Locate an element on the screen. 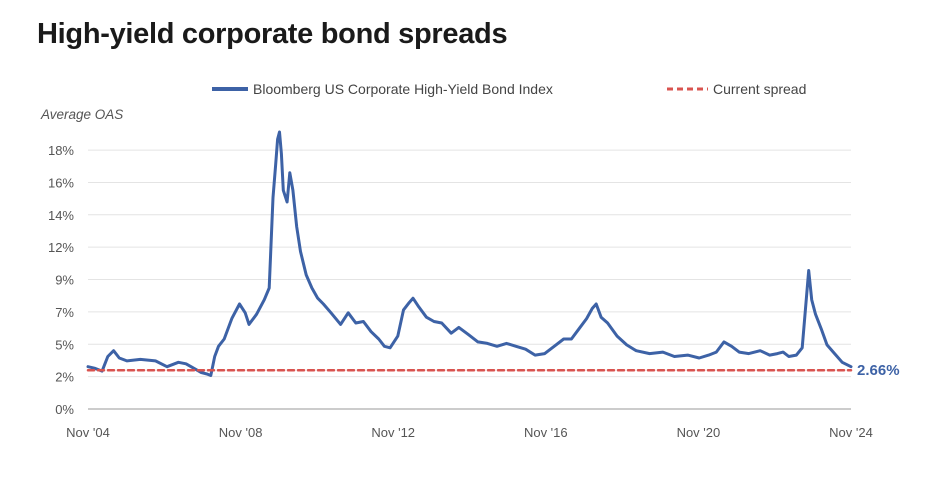 This screenshot has height=494, width=939. y-tick-label: 18% is located at coordinates (61, 150).